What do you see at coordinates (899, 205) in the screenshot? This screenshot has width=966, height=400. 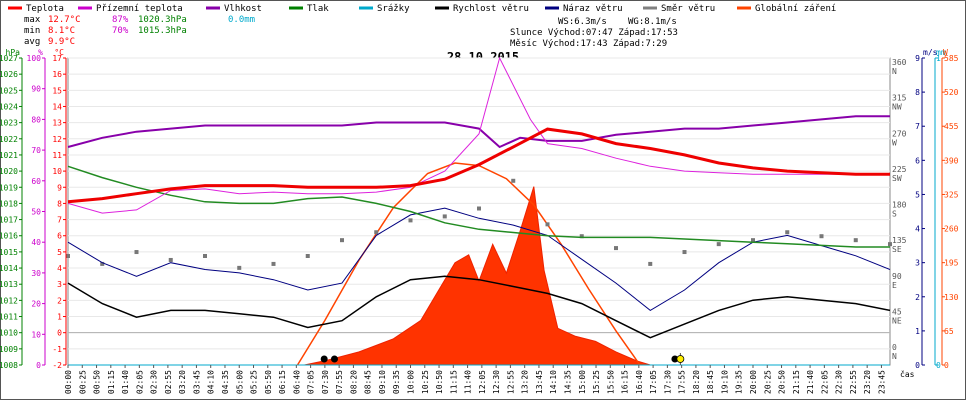 I see `direction-tick-label: 180` at bounding box center [899, 205].